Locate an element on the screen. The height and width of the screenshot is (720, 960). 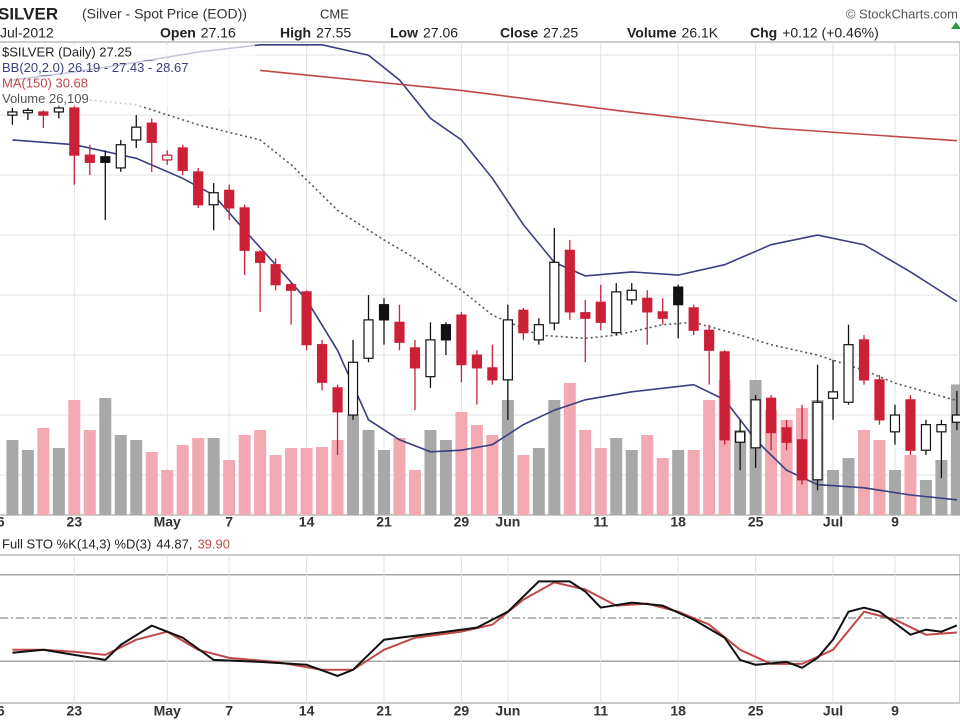
x-tick-label: 16 is located at coordinates (2, 711).